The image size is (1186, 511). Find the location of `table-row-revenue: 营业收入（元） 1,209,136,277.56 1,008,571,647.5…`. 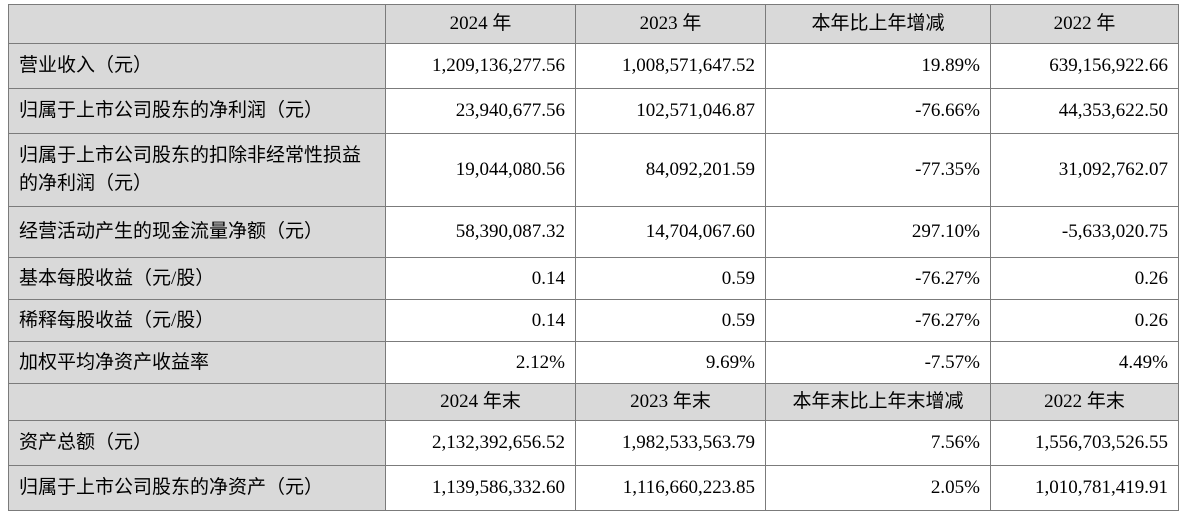

table-row-revenue: 营业收入（元） 1,209,136,277.56 1,008,571,647.5… is located at coordinates (593, 66).